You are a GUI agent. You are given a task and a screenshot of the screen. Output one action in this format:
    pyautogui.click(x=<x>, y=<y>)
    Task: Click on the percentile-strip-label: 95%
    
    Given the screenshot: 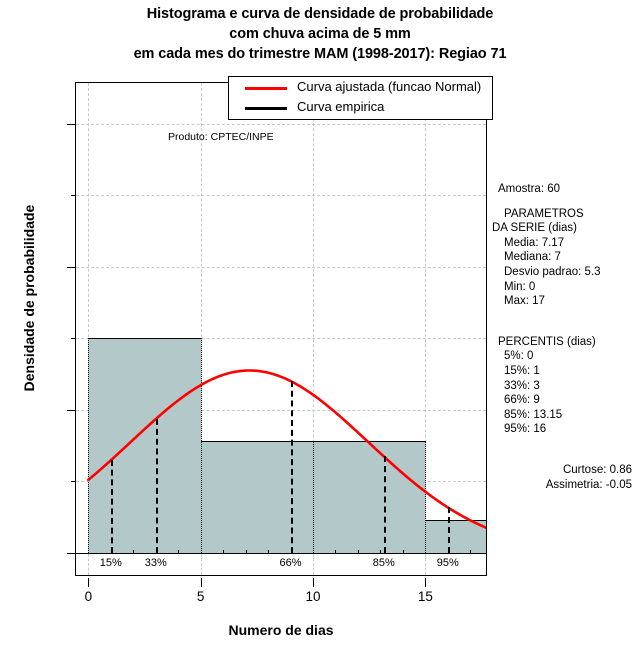 What is the action you would take?
    pyautogui.click(x=447, y=563)
    